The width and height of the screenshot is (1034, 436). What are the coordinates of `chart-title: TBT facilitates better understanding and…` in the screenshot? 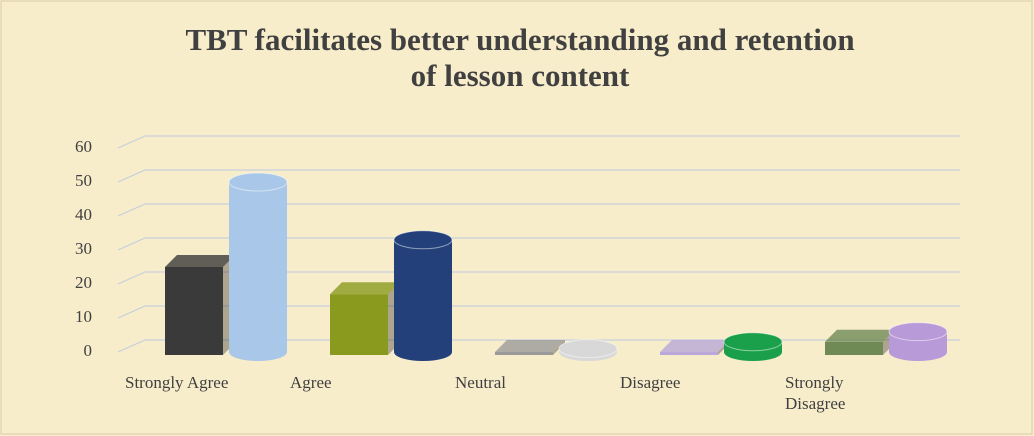 It's located at (520, 57).